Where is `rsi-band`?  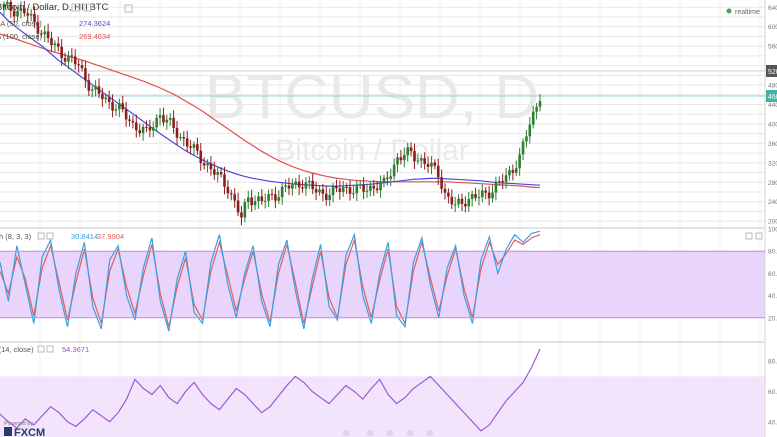
rsi-band is located at coordinates (382, 406).